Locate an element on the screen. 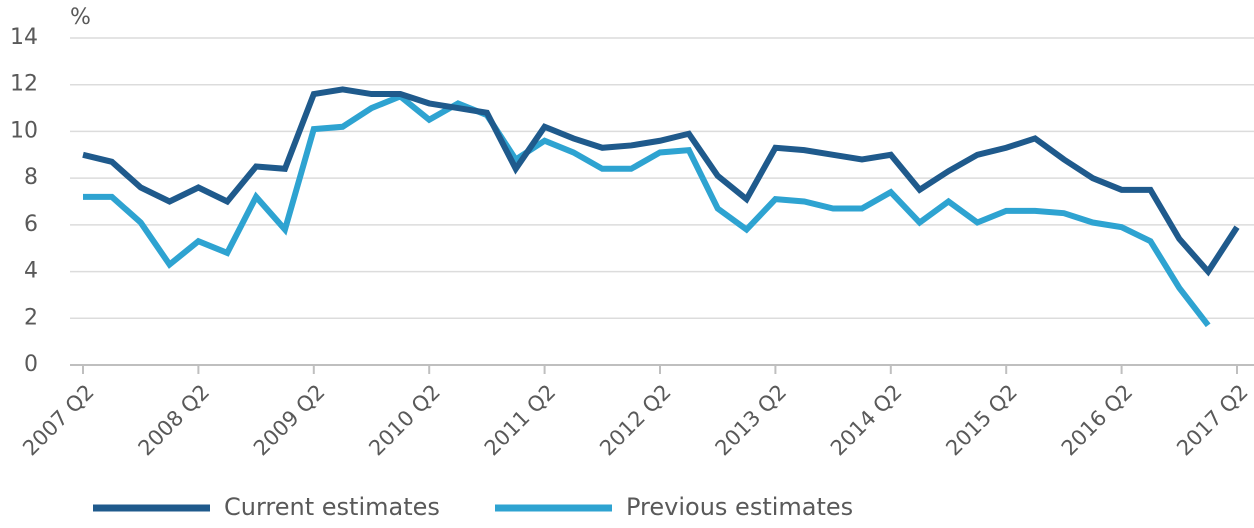 Image resolution: width=1254 pixels, height=528 pixels. x-tick-label: 2015 Q2 is located at coordinates (981, 420).